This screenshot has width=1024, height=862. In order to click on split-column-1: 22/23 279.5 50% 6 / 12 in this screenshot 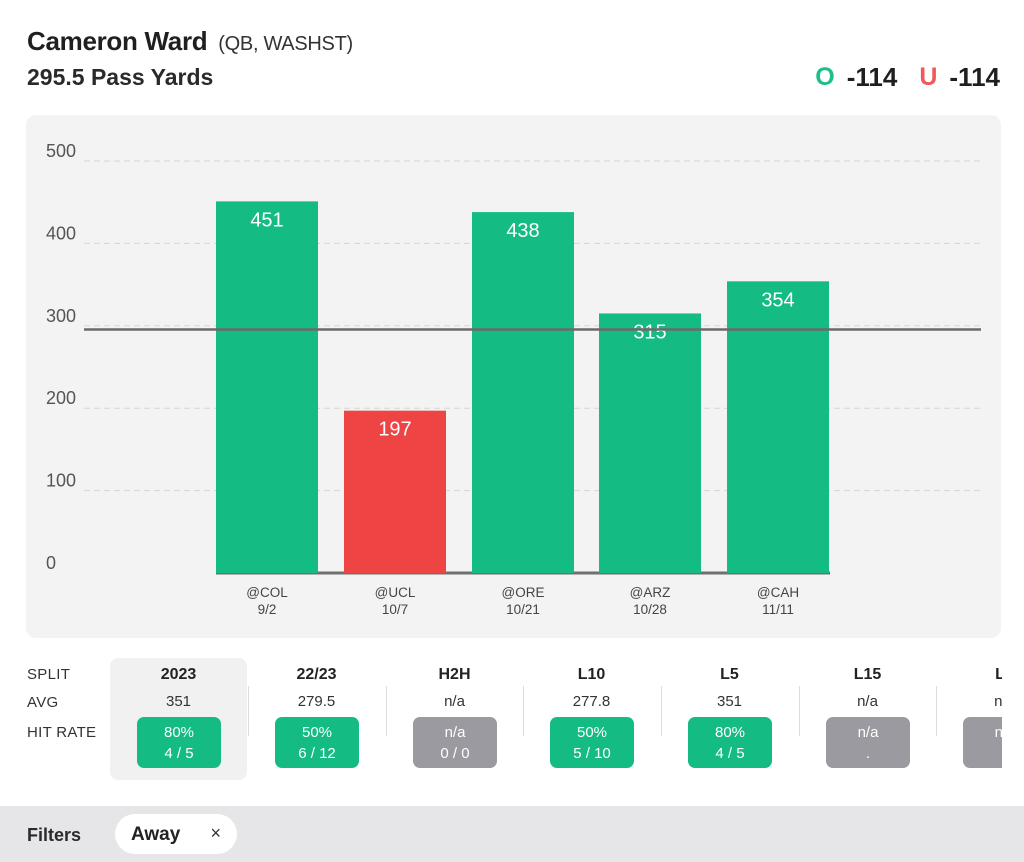, I will do `click(316, 719)`.